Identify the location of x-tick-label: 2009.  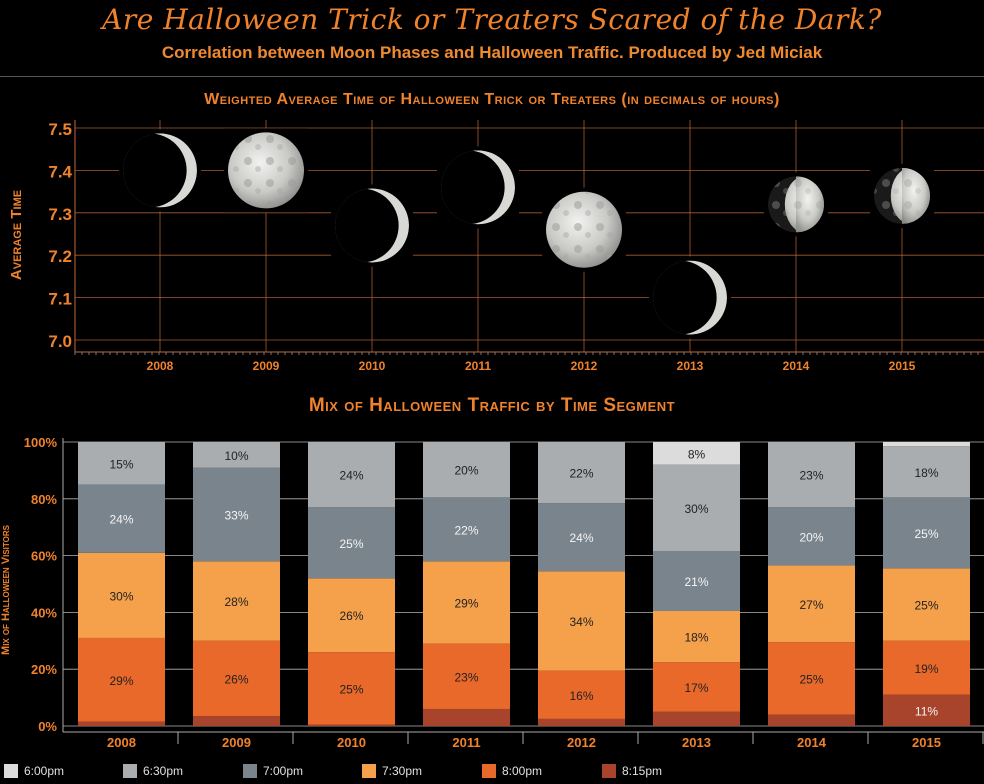
(266, 366).